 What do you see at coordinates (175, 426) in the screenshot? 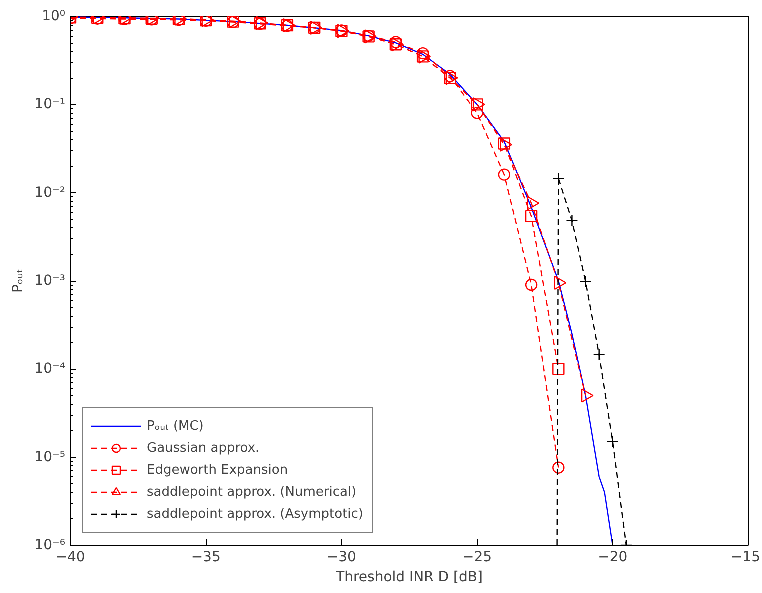
I see `legend-label: Pₒᵤₜ (MC)` at bounding box center [175, 426].